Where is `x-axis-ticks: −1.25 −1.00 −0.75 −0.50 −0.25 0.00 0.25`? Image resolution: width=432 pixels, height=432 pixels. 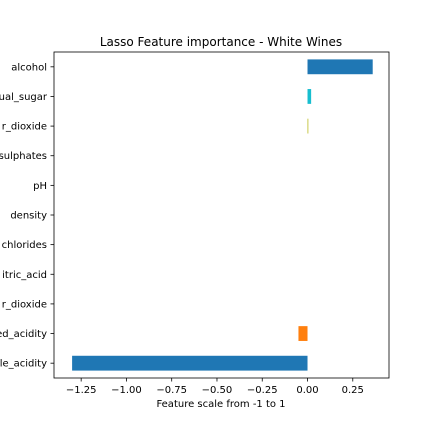
x-axis-ticks: −1.25 −1.00 −0.75 −0.50 −0.25 0.00 0.25 is located at coordinates (215, 387).